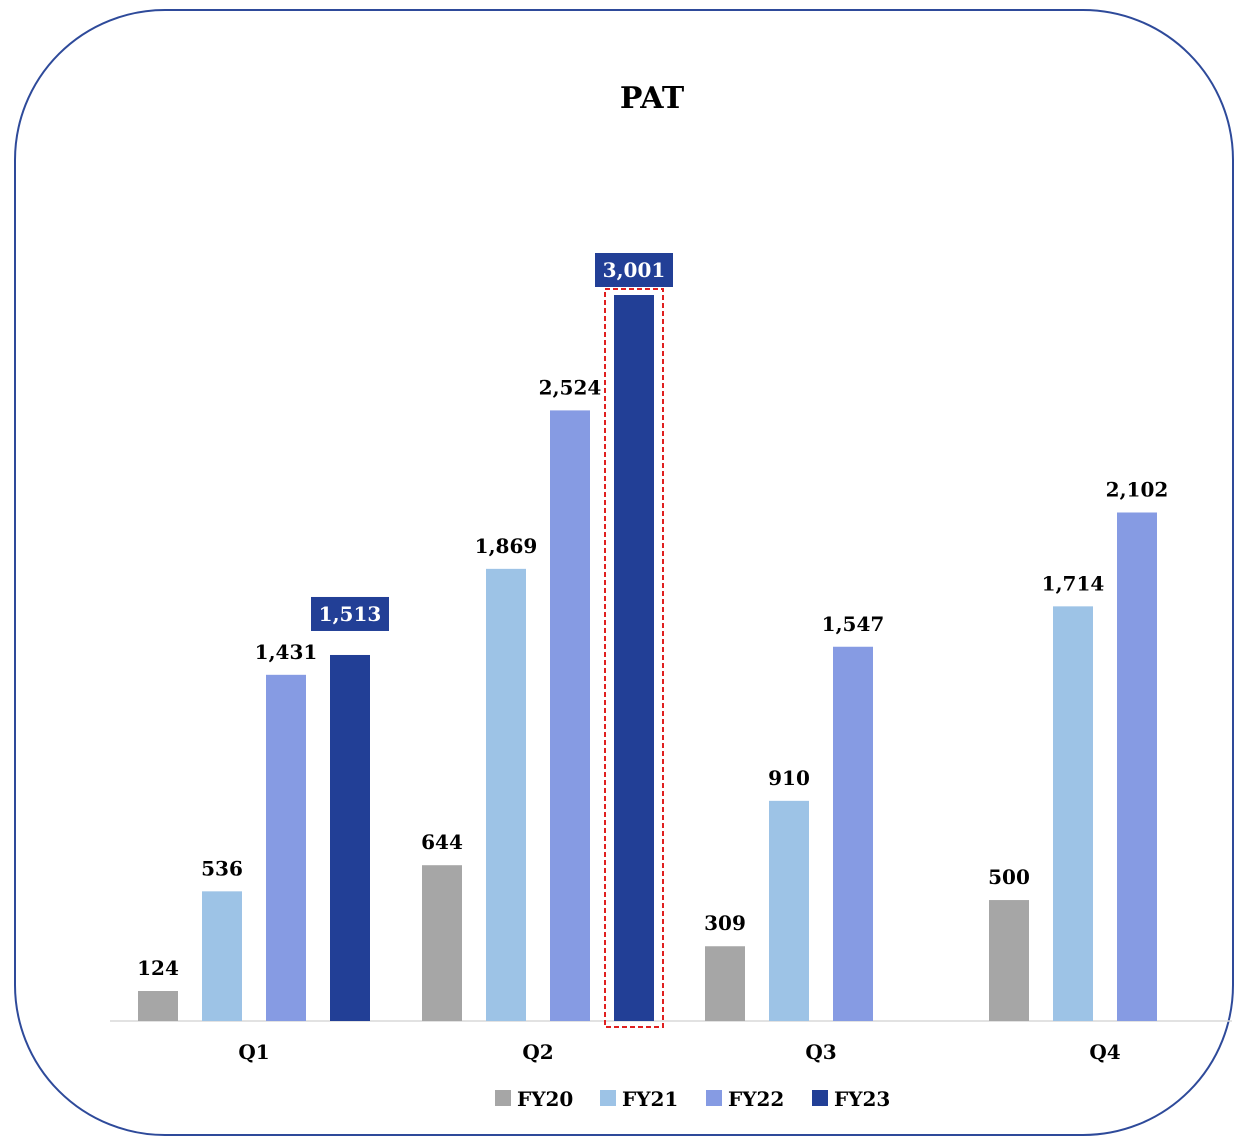  I want to click on bar-fy22-q2, so click(570, 716).